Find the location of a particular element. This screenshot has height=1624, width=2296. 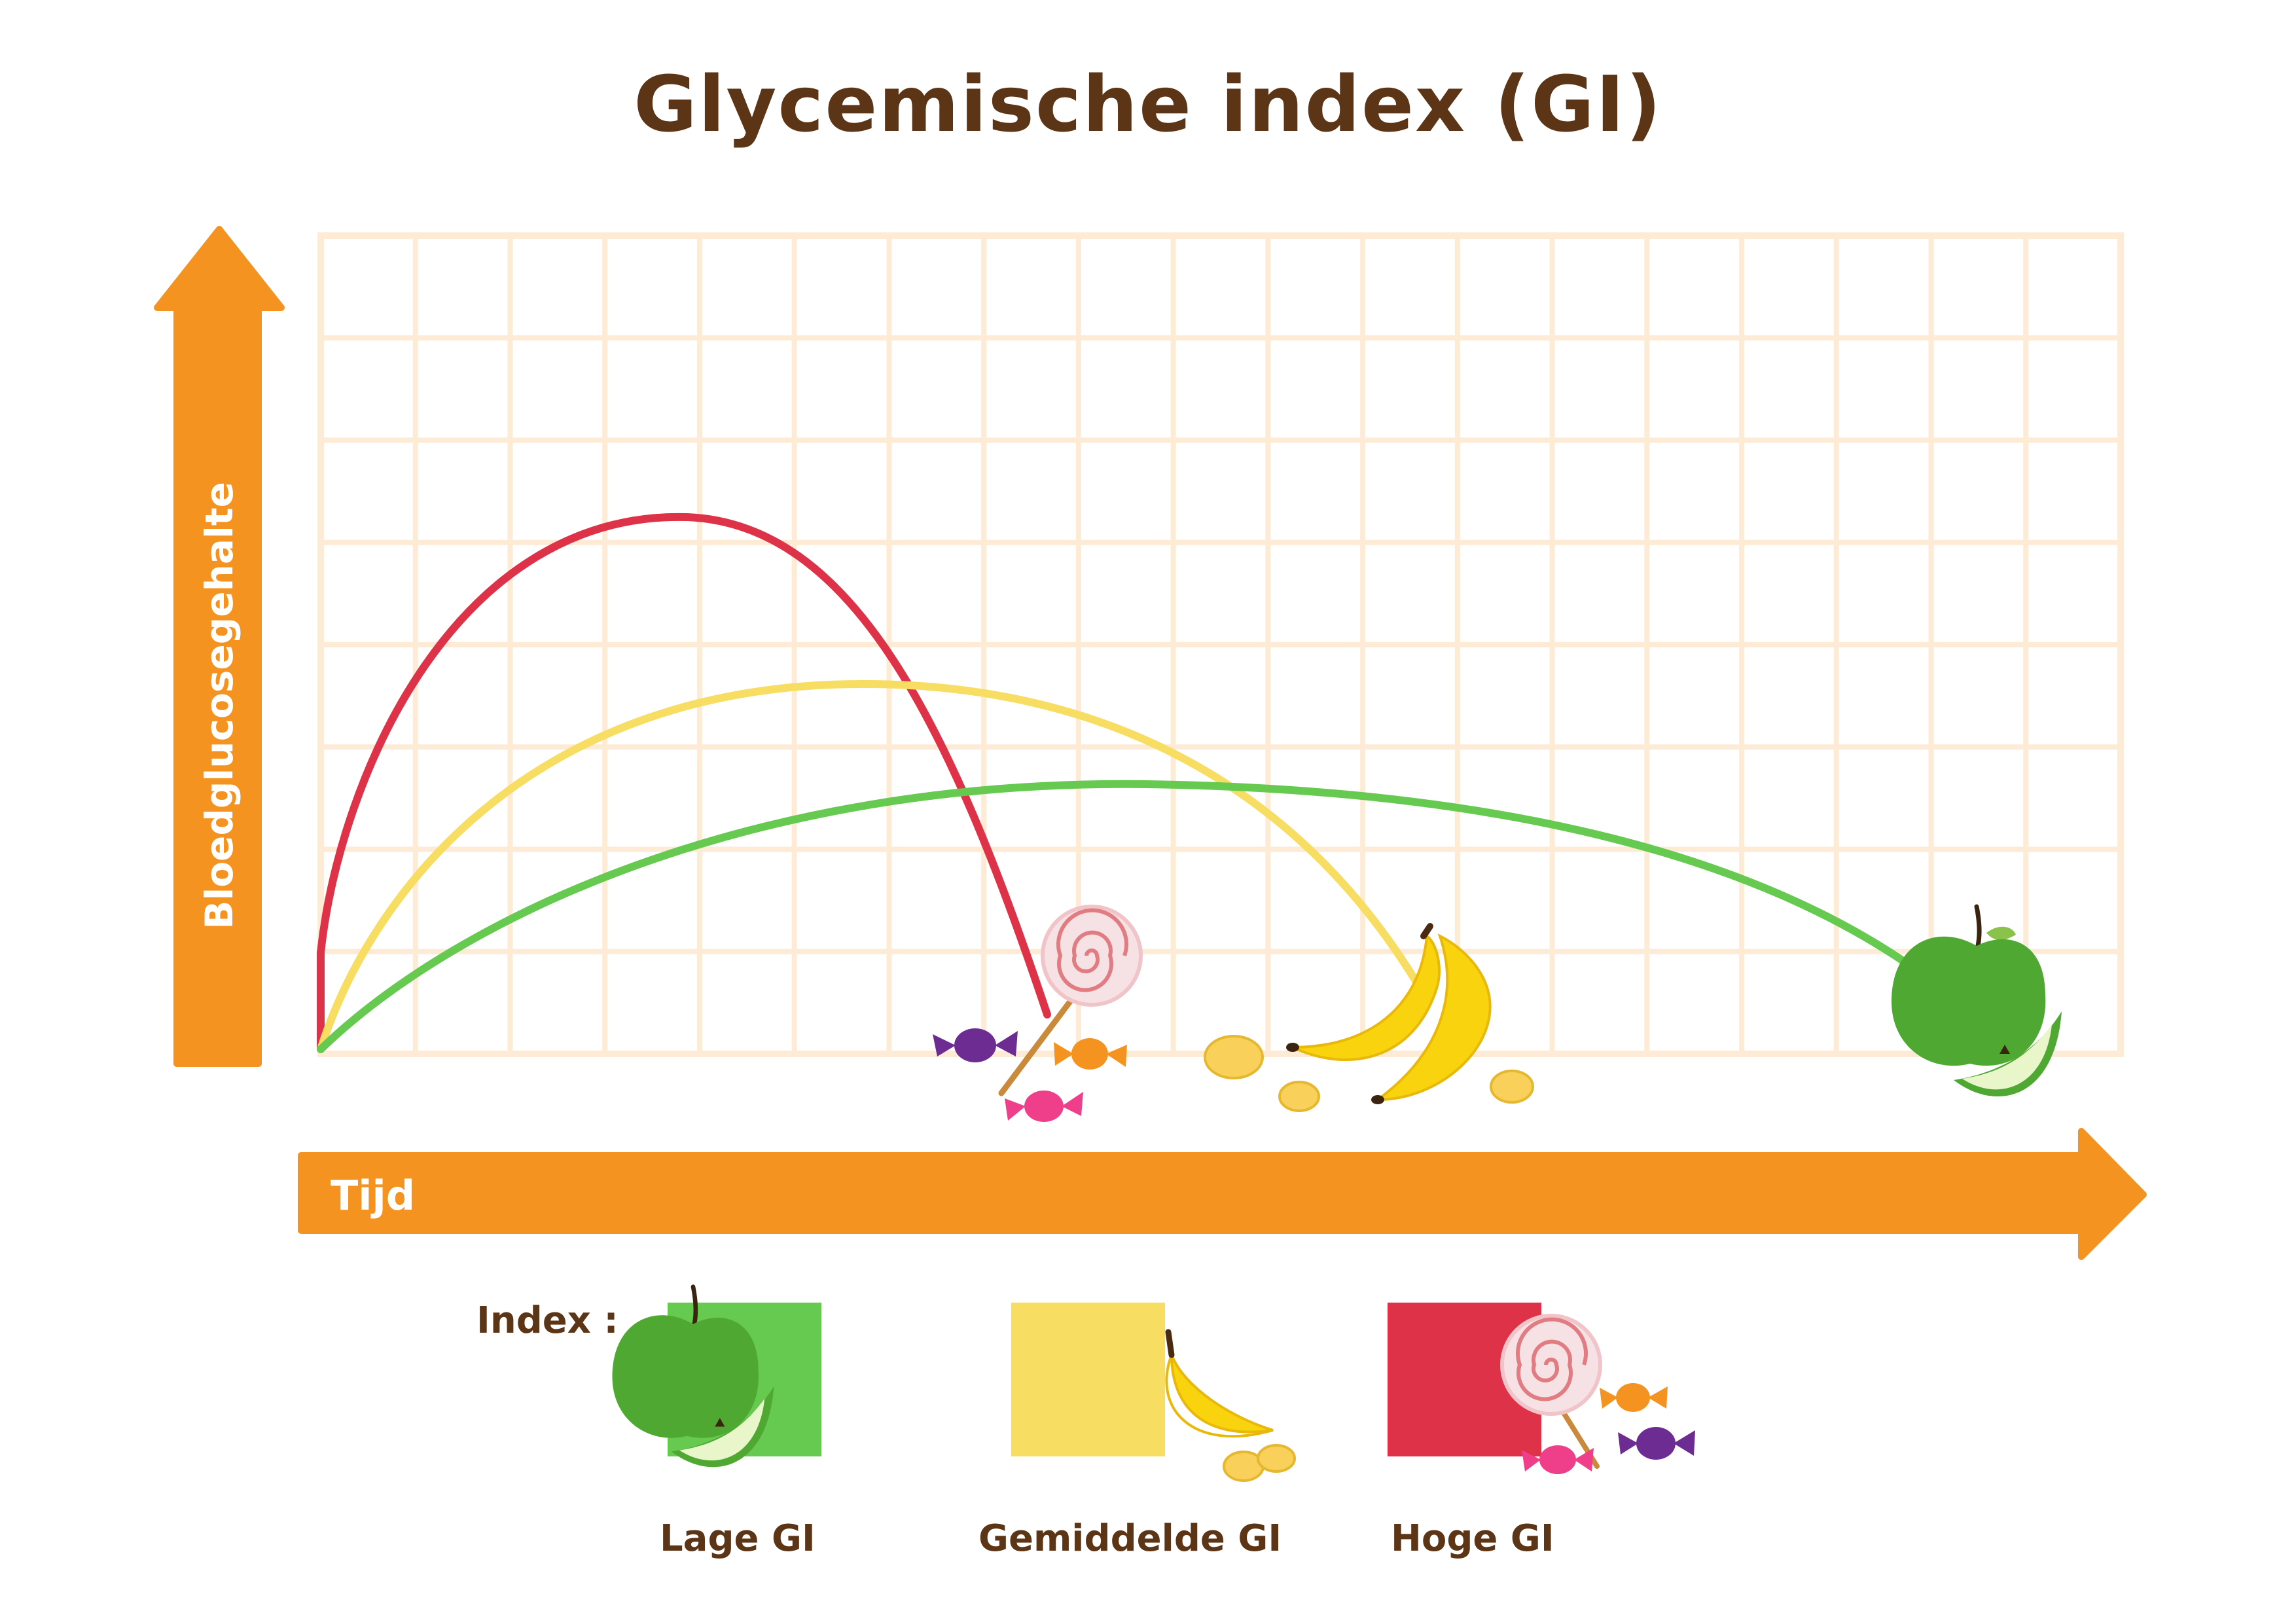

x-axis-arrow: Tijd is located at coordinates (1222, 1194).